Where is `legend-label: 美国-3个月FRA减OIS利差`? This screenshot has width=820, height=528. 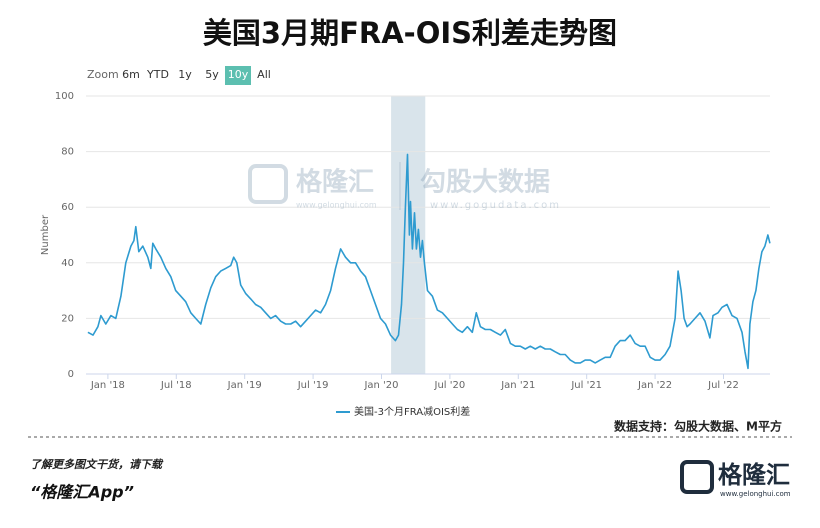
legend-label: 美国-3个月FRA减OIS利差 is located at coordinates (412, 411).